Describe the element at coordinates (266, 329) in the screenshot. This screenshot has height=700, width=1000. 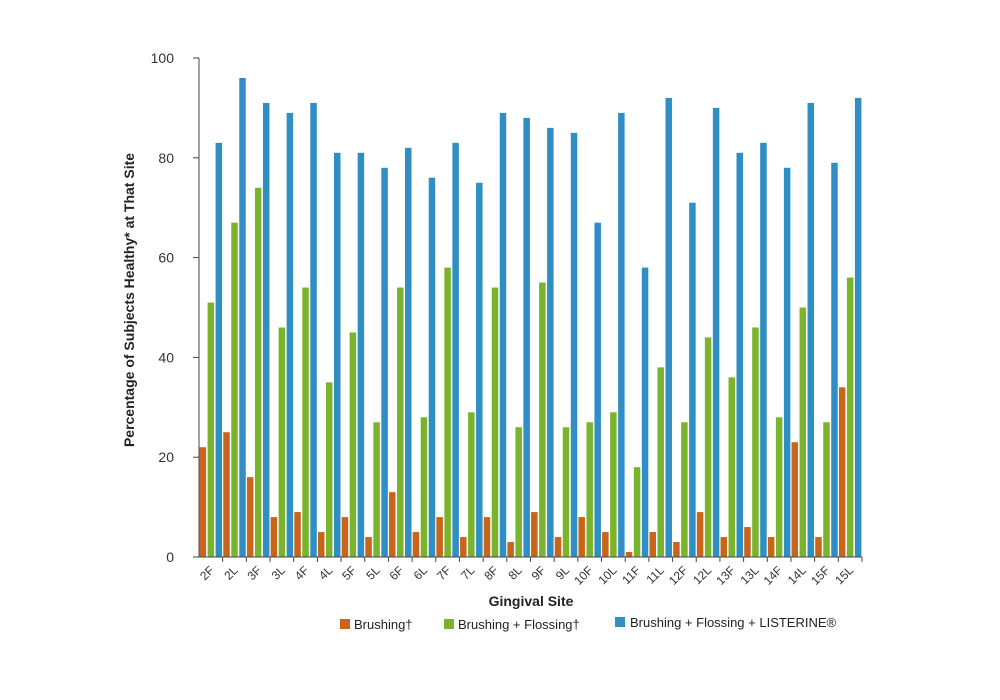
I see `bar-brushing-flossing-listerine-3f` at that location.